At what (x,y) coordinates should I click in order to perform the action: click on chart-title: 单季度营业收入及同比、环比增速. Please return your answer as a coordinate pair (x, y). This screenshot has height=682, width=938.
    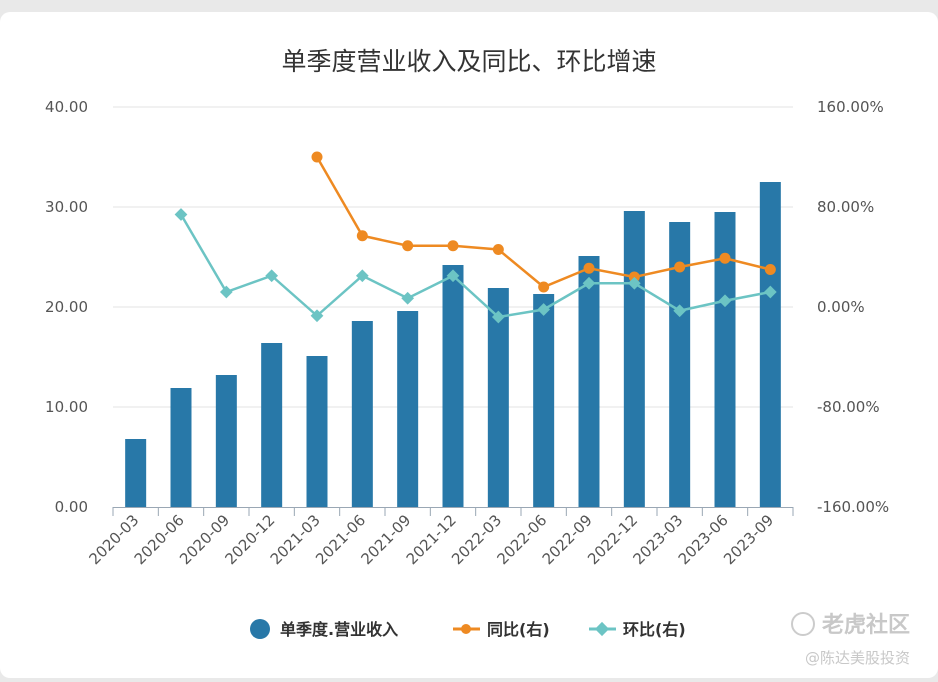
    Looking at the image, I should click on (468, 61).